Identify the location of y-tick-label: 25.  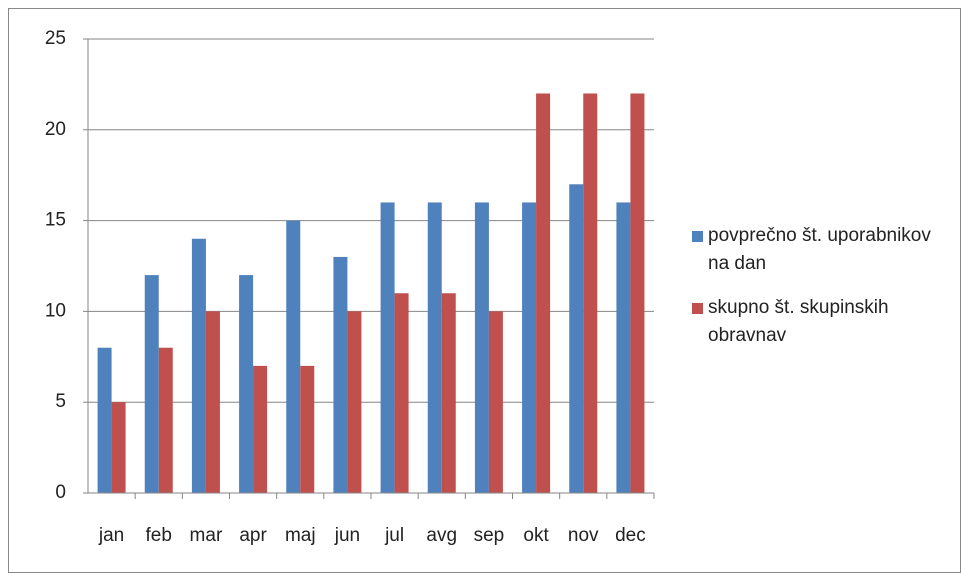
(55, 38).